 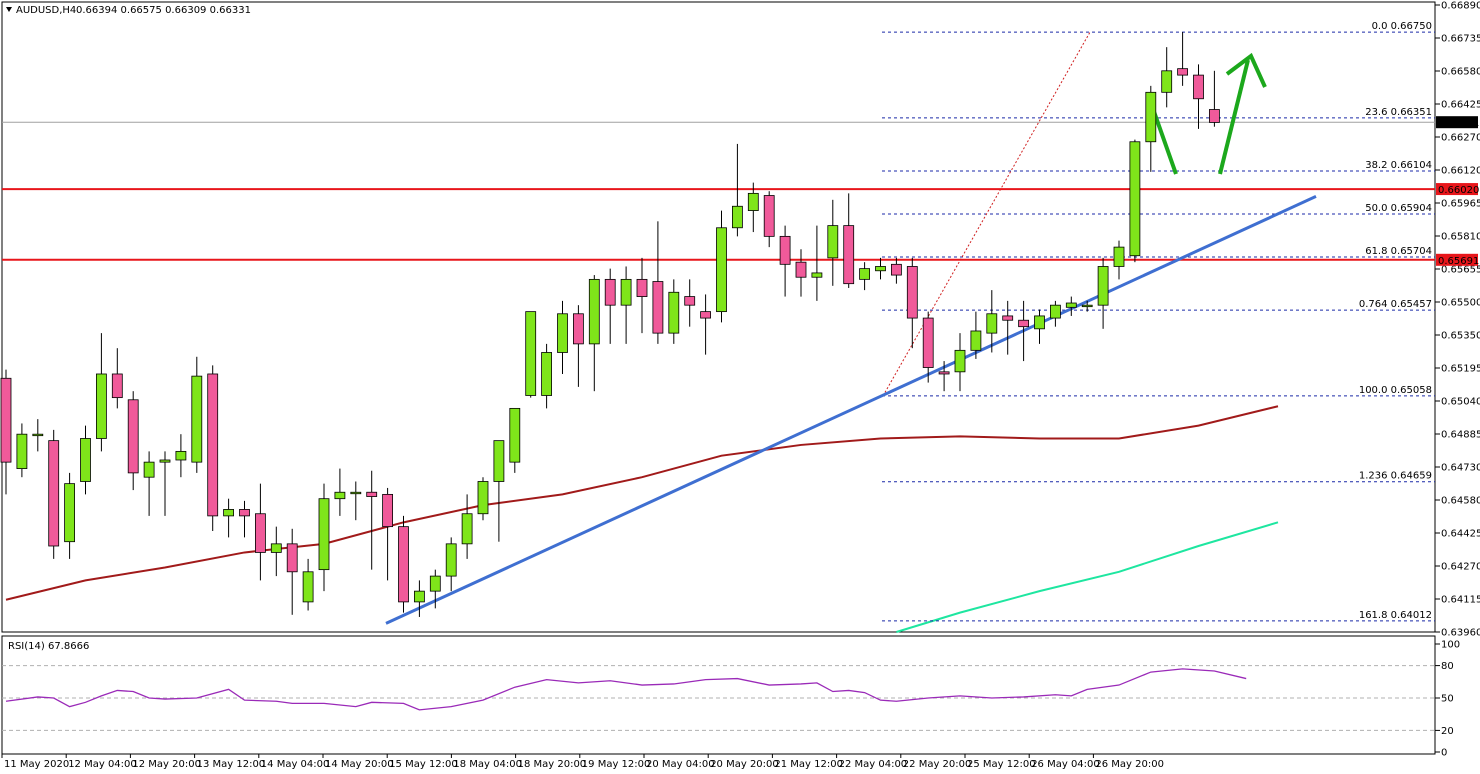 I want to click on price-tick-label: 0.66735, so click(x=1460, y=39).